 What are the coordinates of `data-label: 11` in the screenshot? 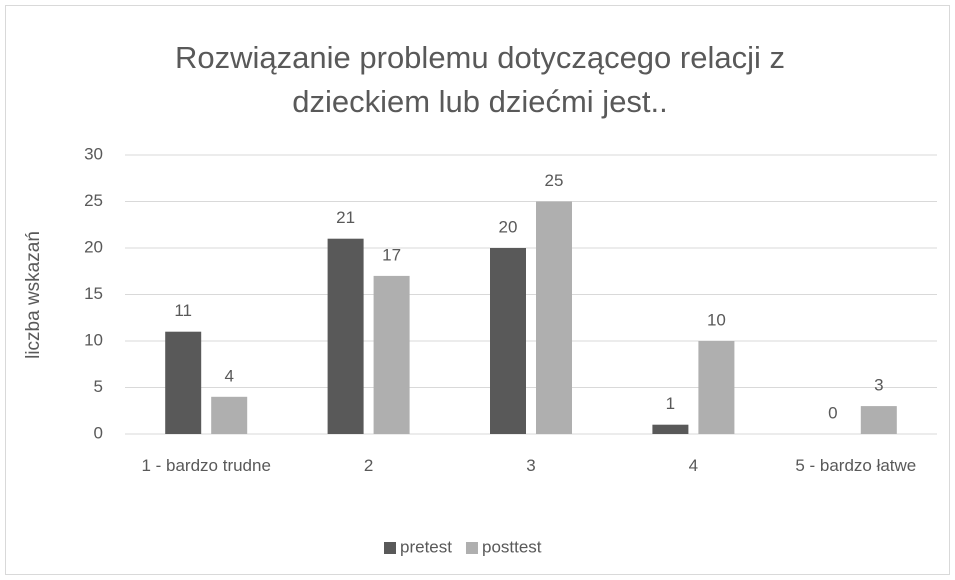 It's located at (183, 310).